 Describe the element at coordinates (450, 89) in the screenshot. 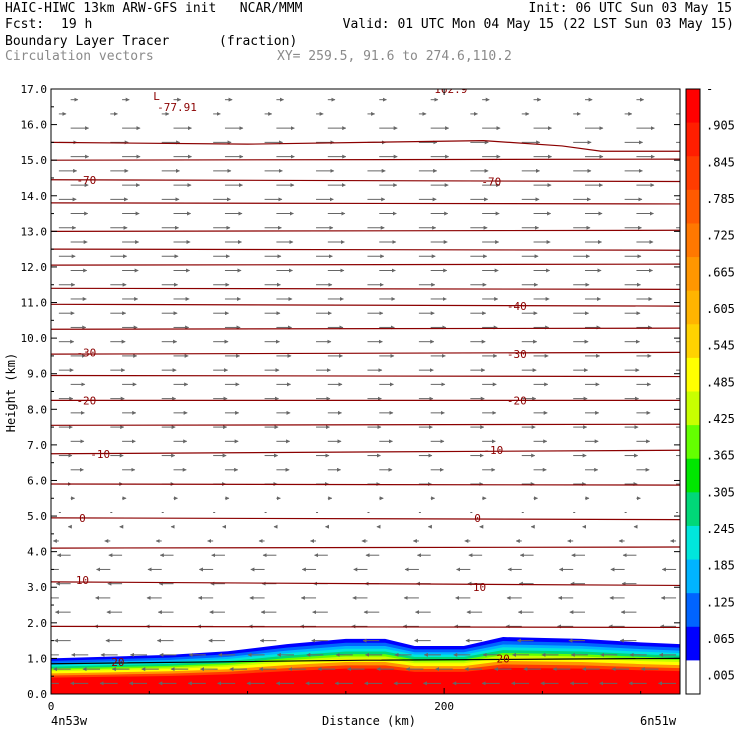

I see `annotation-2: 162.9` at that location.